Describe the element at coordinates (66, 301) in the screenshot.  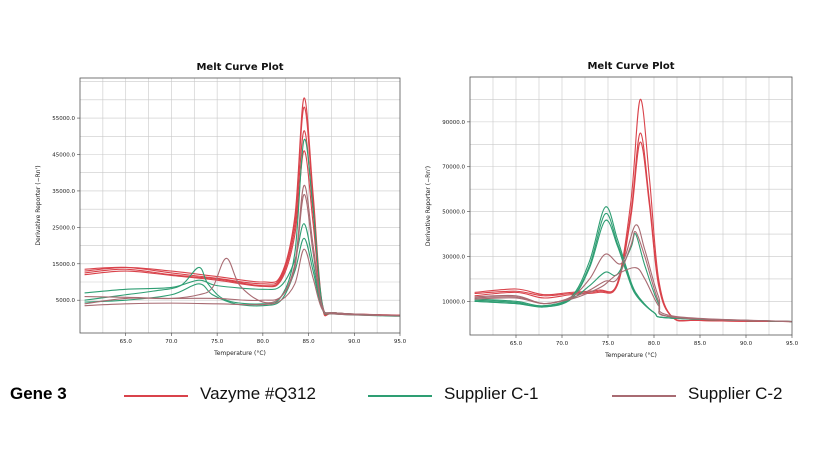
I see `y-tick-label: 5000.0` at that location.